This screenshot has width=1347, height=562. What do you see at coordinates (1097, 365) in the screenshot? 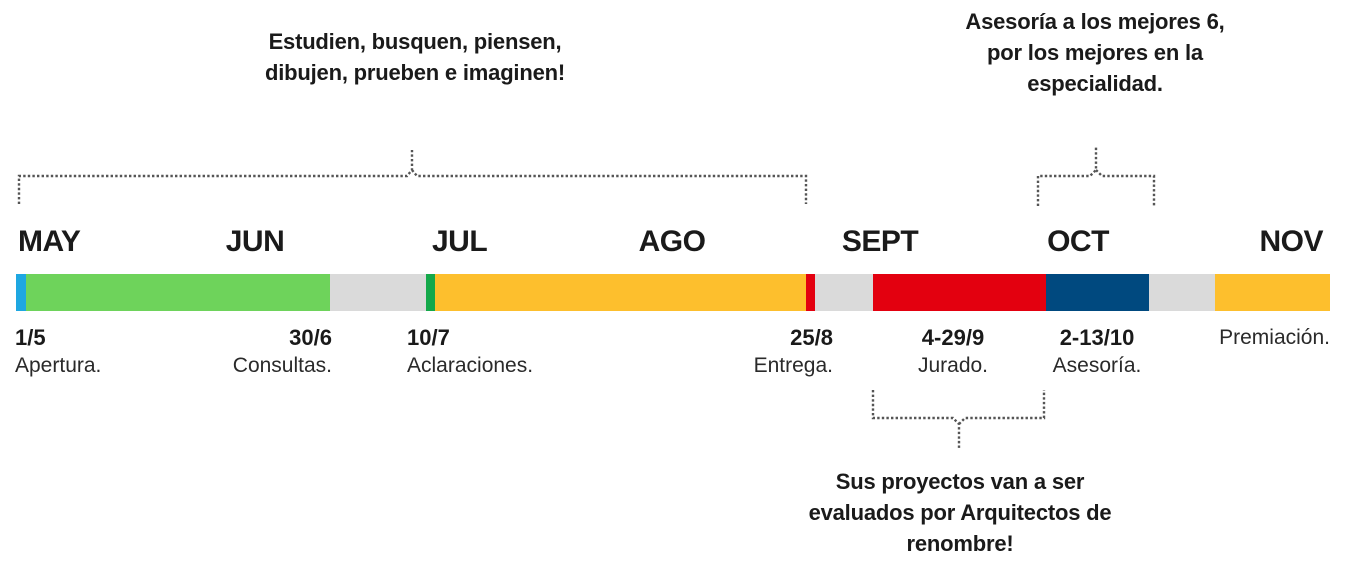
I see `event-label: Asesoría.` at bounding box center [1097, 365].